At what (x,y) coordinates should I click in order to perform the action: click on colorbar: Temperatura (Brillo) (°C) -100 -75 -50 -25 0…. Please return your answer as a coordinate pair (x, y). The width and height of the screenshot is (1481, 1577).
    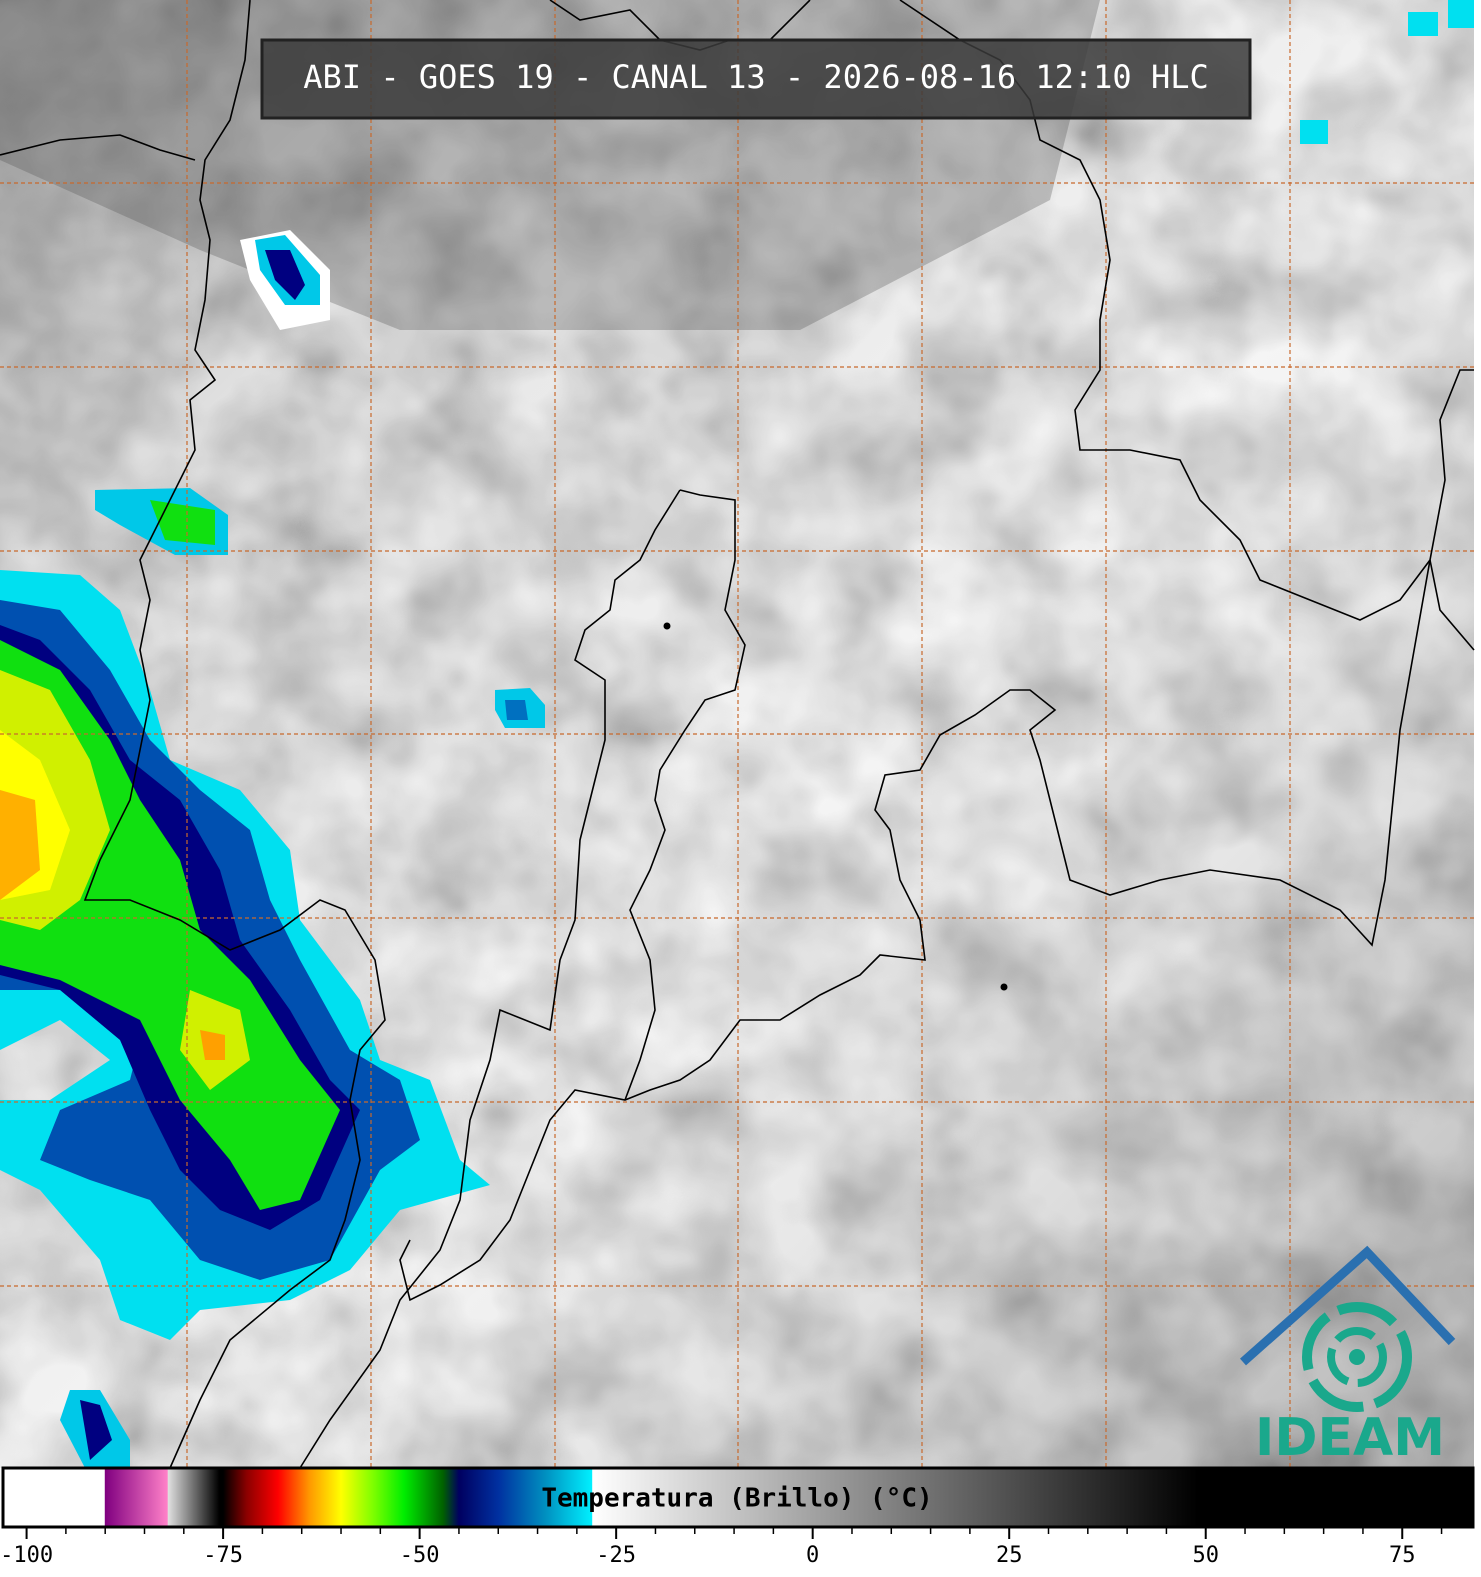
    Looking at the image, I should click on (737, 1517).